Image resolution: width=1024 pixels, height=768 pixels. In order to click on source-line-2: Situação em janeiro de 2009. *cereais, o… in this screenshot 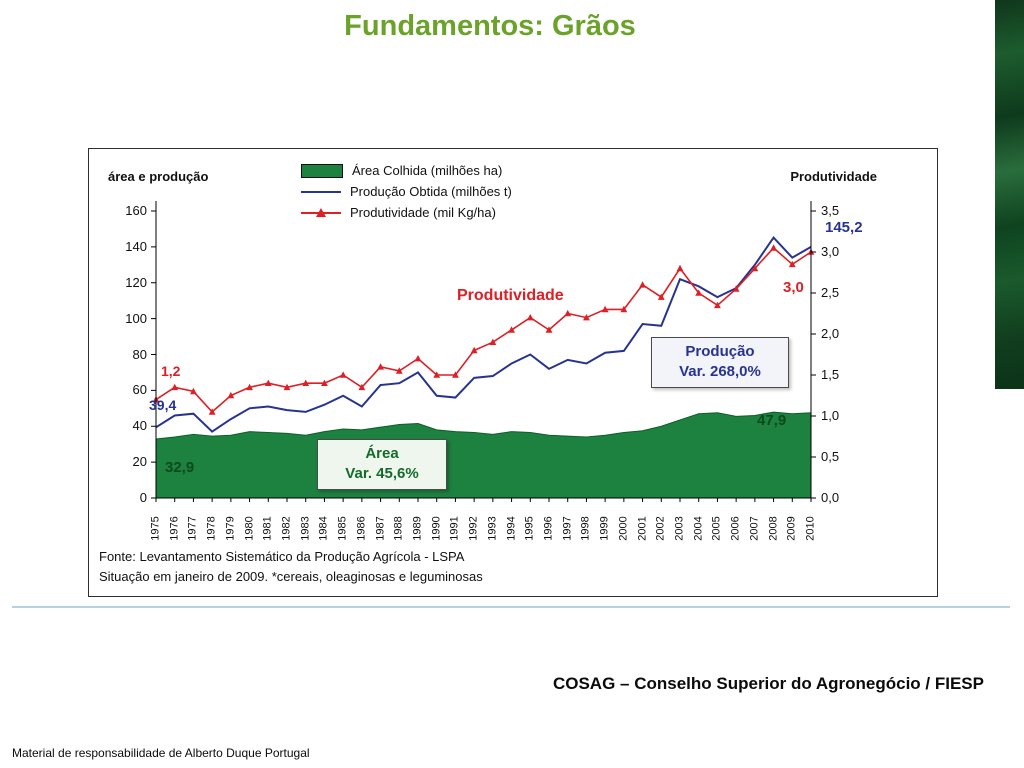, I will do `click(291, 576)`.